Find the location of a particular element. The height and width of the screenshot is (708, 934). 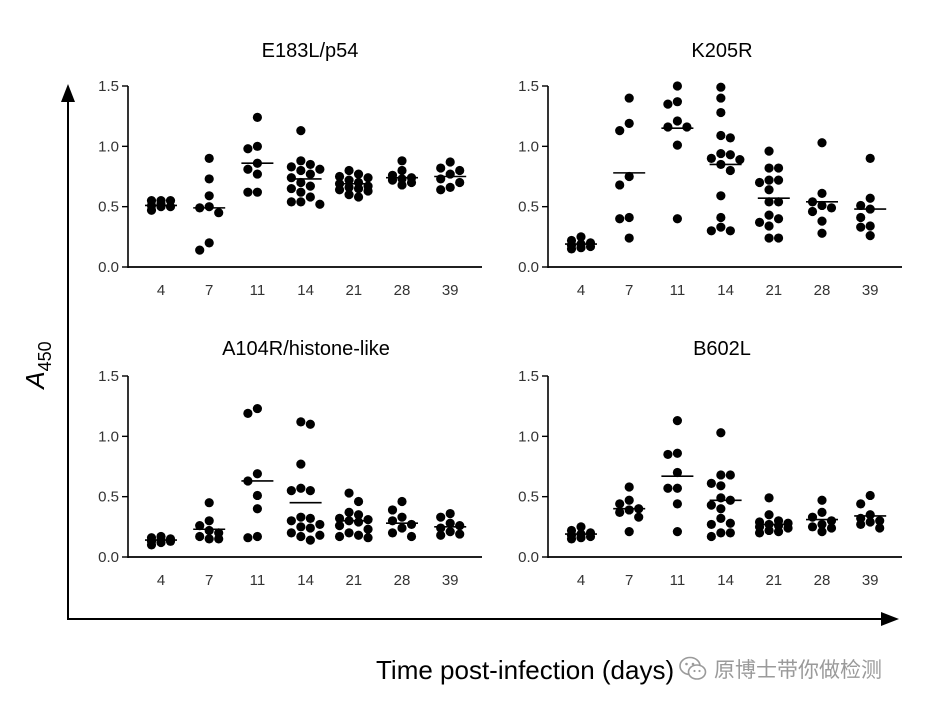

y-axis-label: A450 is located at coordinates (37, 365).